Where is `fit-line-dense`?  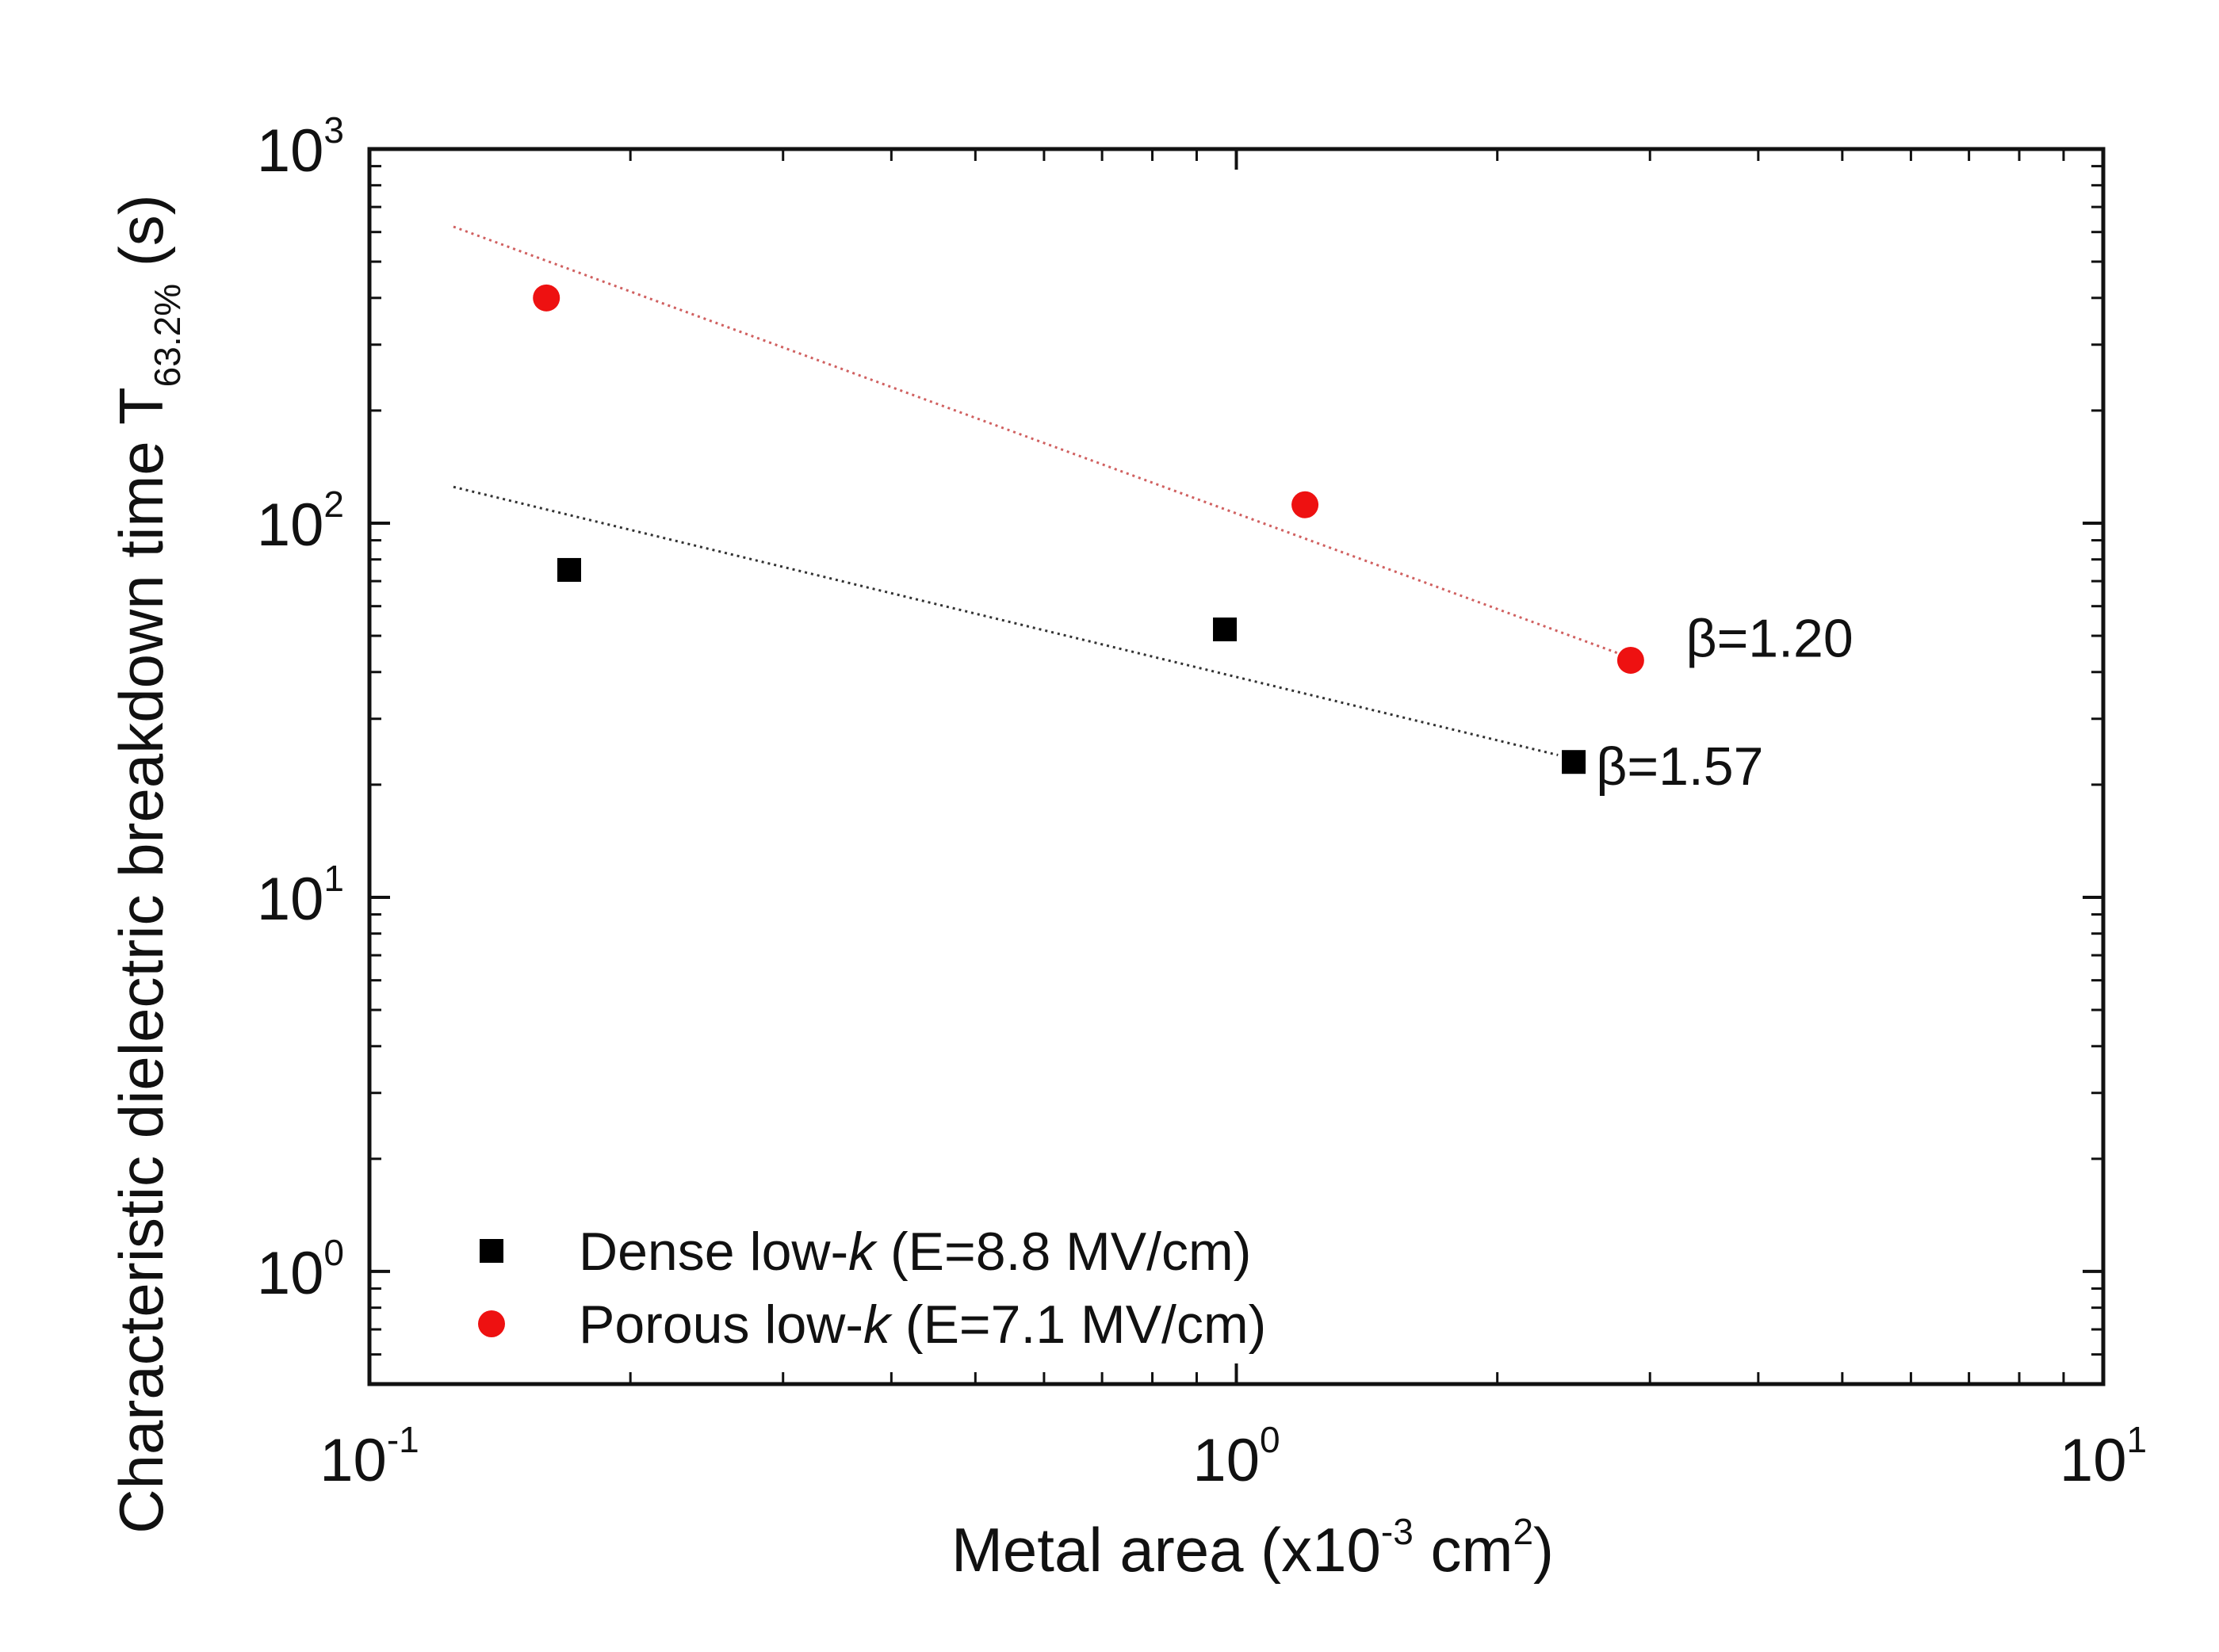 fit-line-dense is located at coordinates (1006, 621).